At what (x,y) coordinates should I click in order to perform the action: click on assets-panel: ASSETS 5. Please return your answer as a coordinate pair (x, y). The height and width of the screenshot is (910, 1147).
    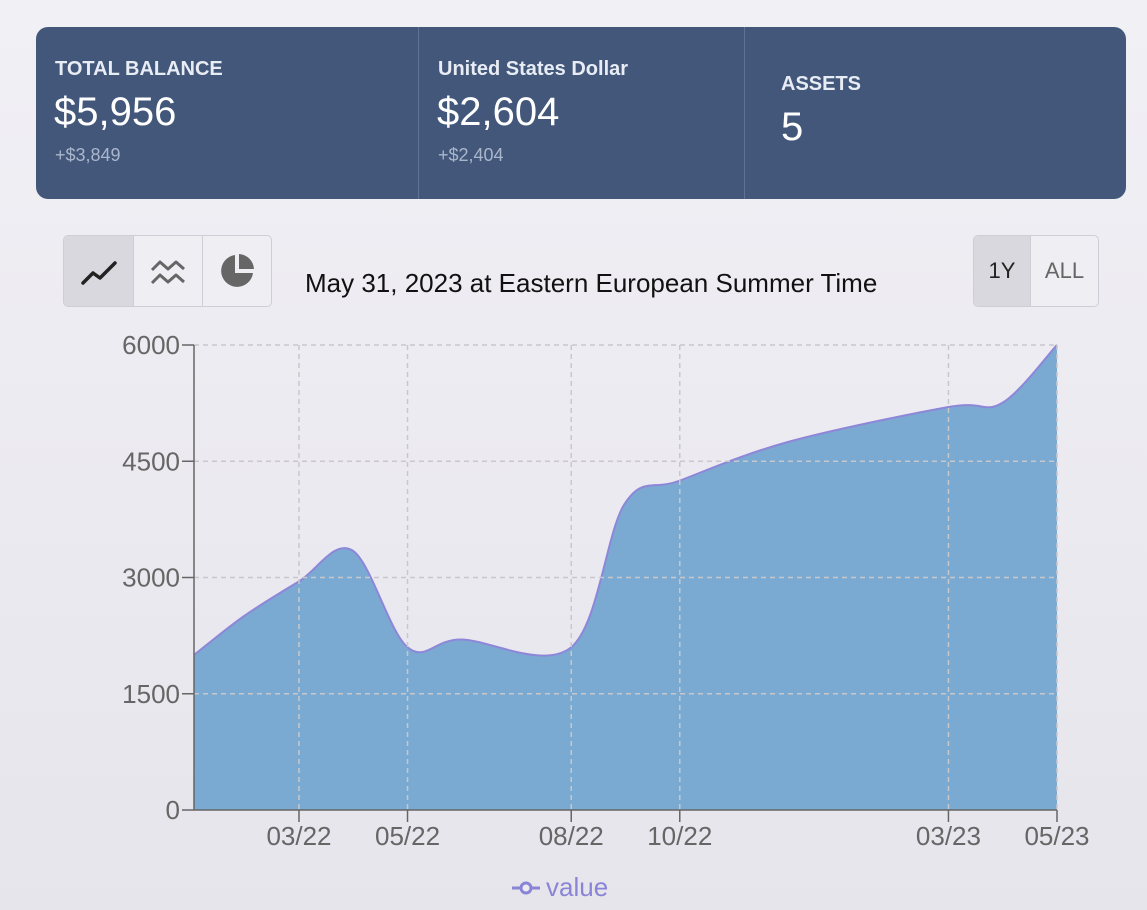
    Looking at the image, I should click on (935, 113).